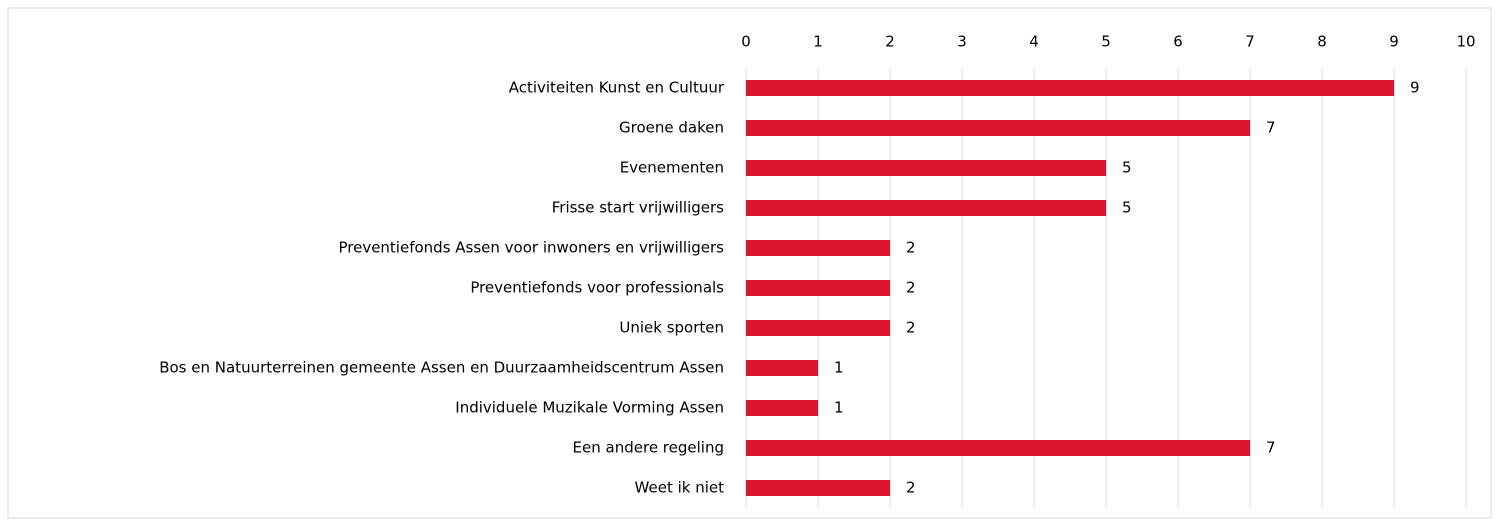 The width and height of the screenshot is (1499, 526). What do you see at coordinates (617, 88) in the screenshot?
I see `y-tick-label: Activiteiten Kunst en Cultuur` at bounding box center [617, 88].